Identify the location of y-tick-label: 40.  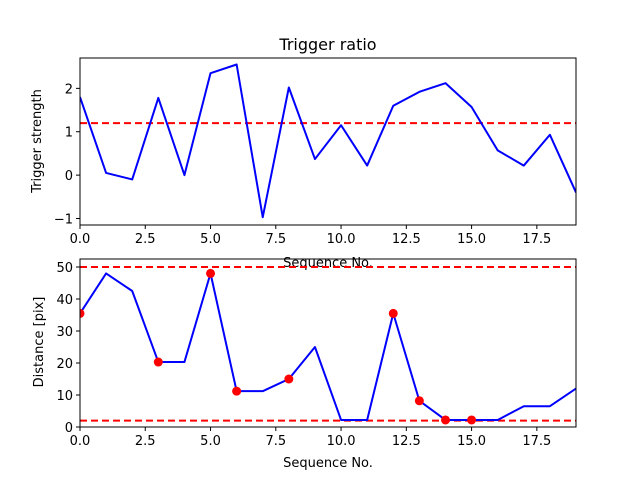
(64, 300).